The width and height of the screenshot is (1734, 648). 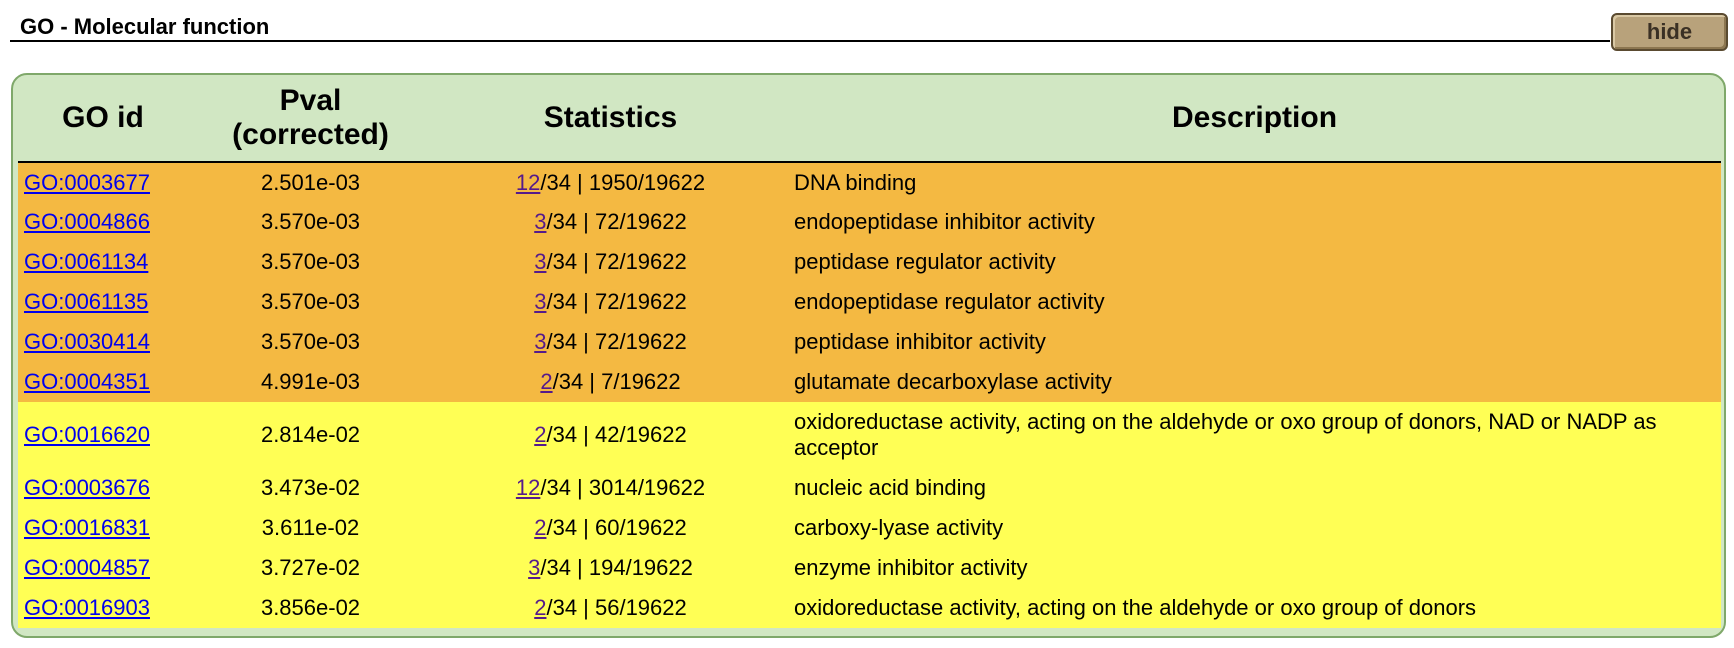 I want to click on description-cell: peptidase inhibitor activity, so click(x=1254, y=342).